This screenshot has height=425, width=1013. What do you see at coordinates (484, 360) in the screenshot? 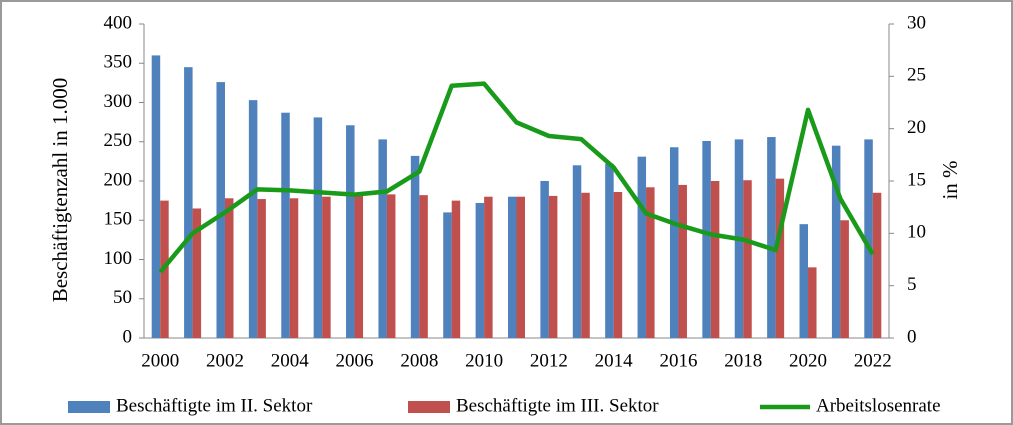
I see `x-tick-label: 2010` at bounding box center [484, 360].